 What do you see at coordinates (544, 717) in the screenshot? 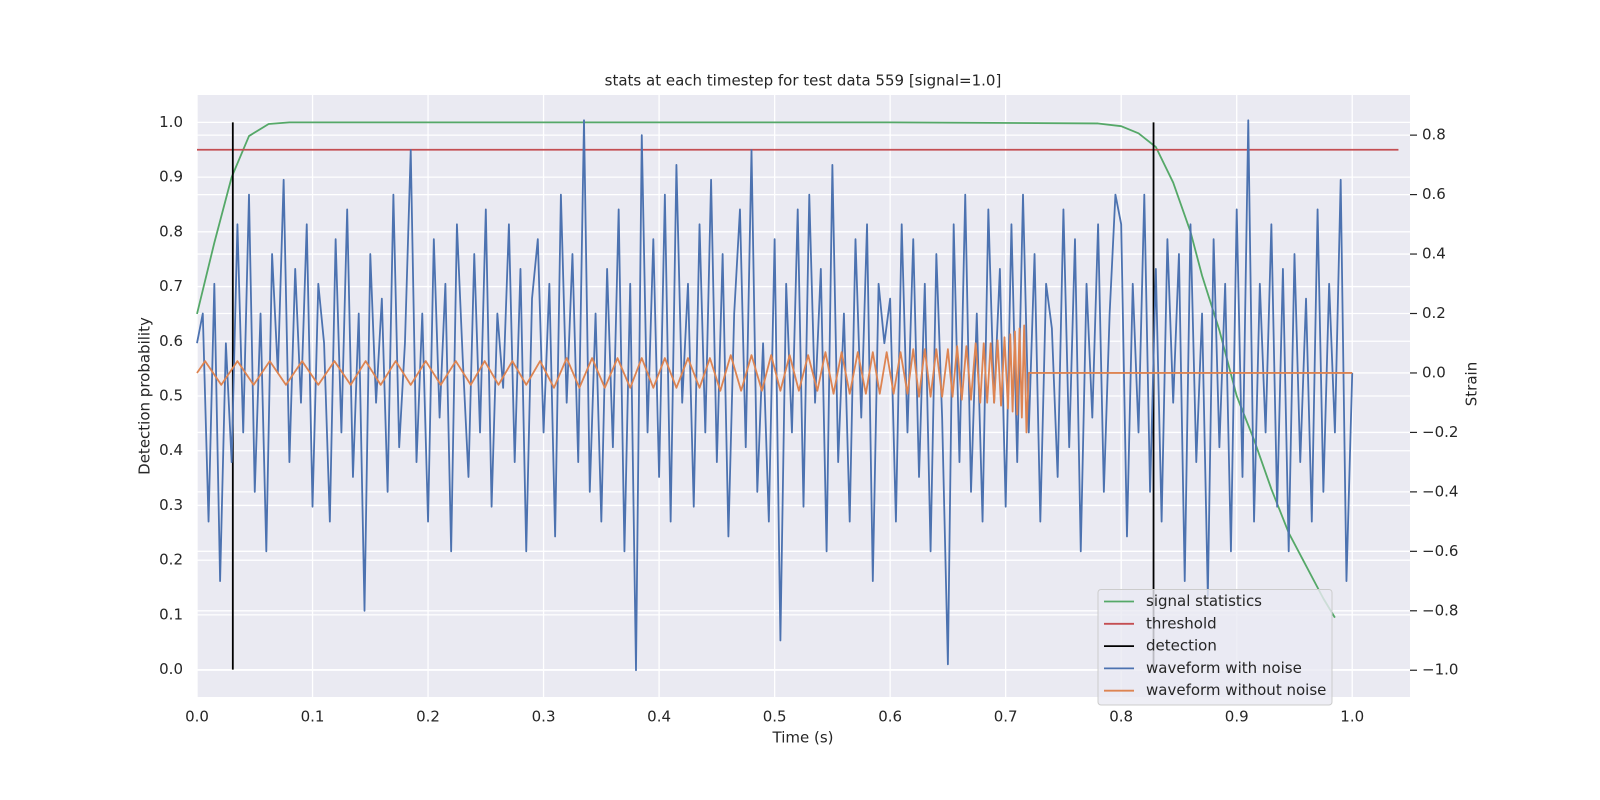
I see `x-tick-label: 0.3` at bounding box center [544, 717].